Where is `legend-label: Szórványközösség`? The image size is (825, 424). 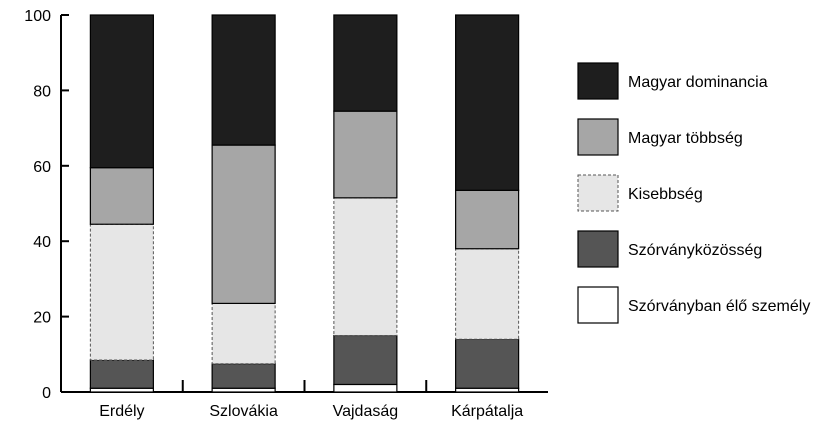 legend-label: Szórványközösség is located at coordinates (695, 250).